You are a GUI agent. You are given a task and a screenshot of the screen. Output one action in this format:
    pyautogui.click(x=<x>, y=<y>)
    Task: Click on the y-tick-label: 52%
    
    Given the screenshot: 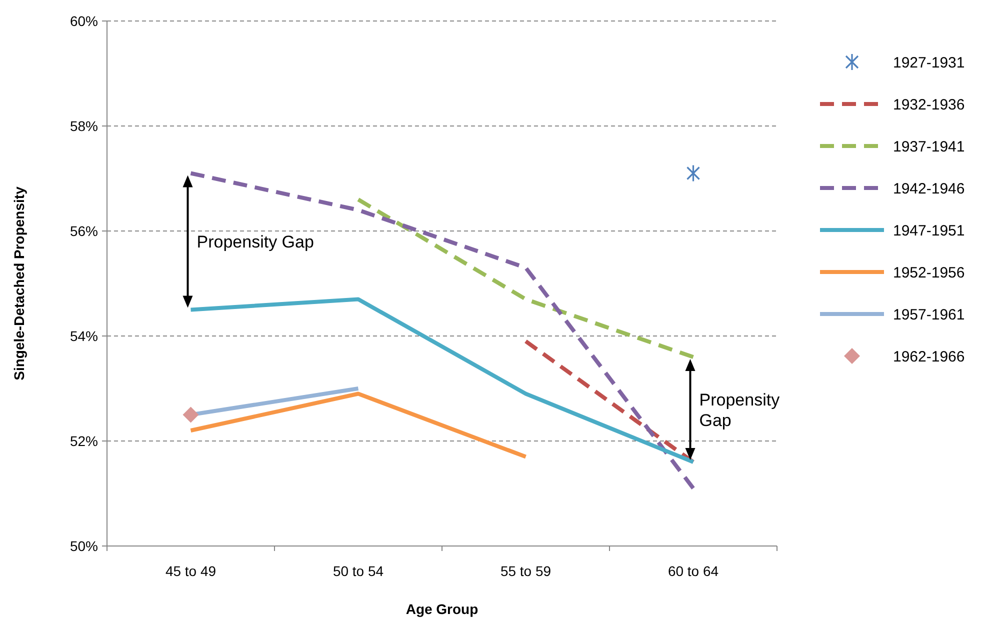 What is the action you would take?
    pyautogui.click(x=84, y=440)
    